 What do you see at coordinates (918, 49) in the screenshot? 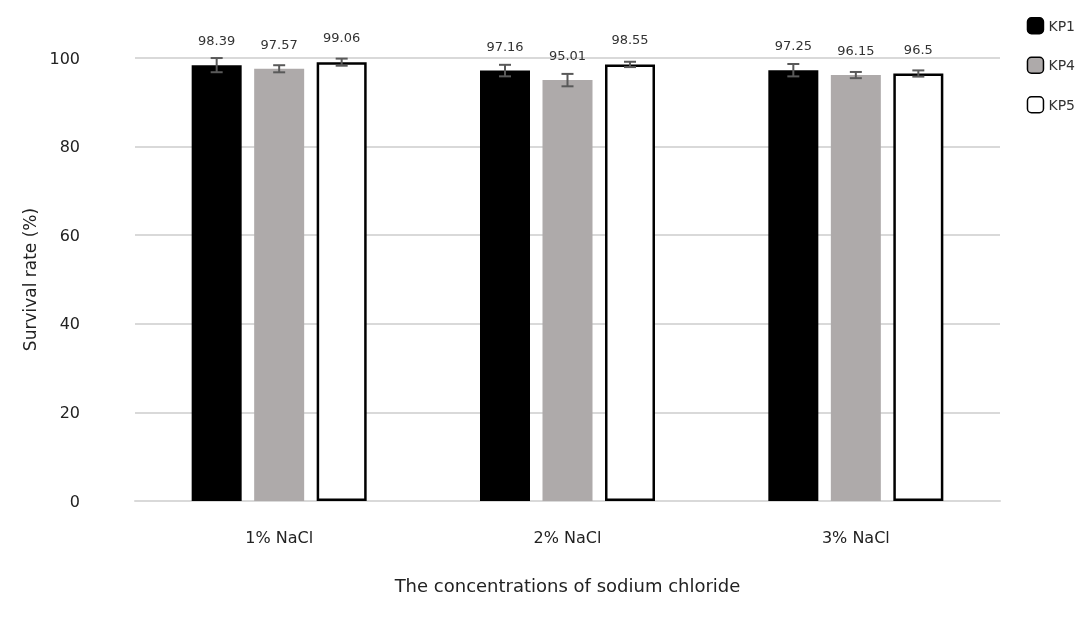
I see `data-label: 96.5` at bounding box center [918, 49].